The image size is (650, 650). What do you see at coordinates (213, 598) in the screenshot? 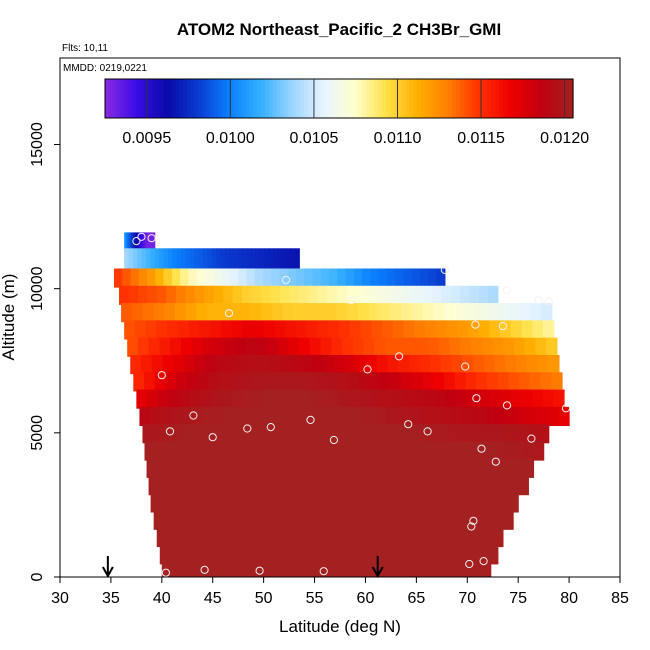
I see `x-tick-label: 45` at bounding box center [213, 598].